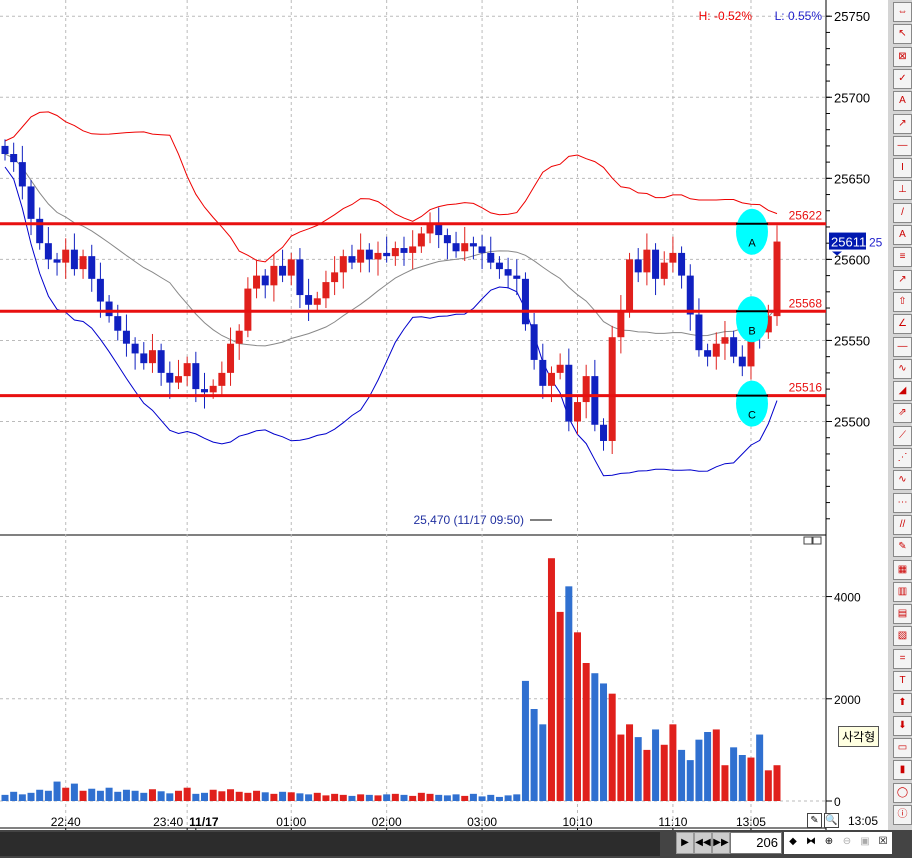 The image size is (912, 858). I want to click on toolbar-tool-button: ⇔, so click(902, 12).